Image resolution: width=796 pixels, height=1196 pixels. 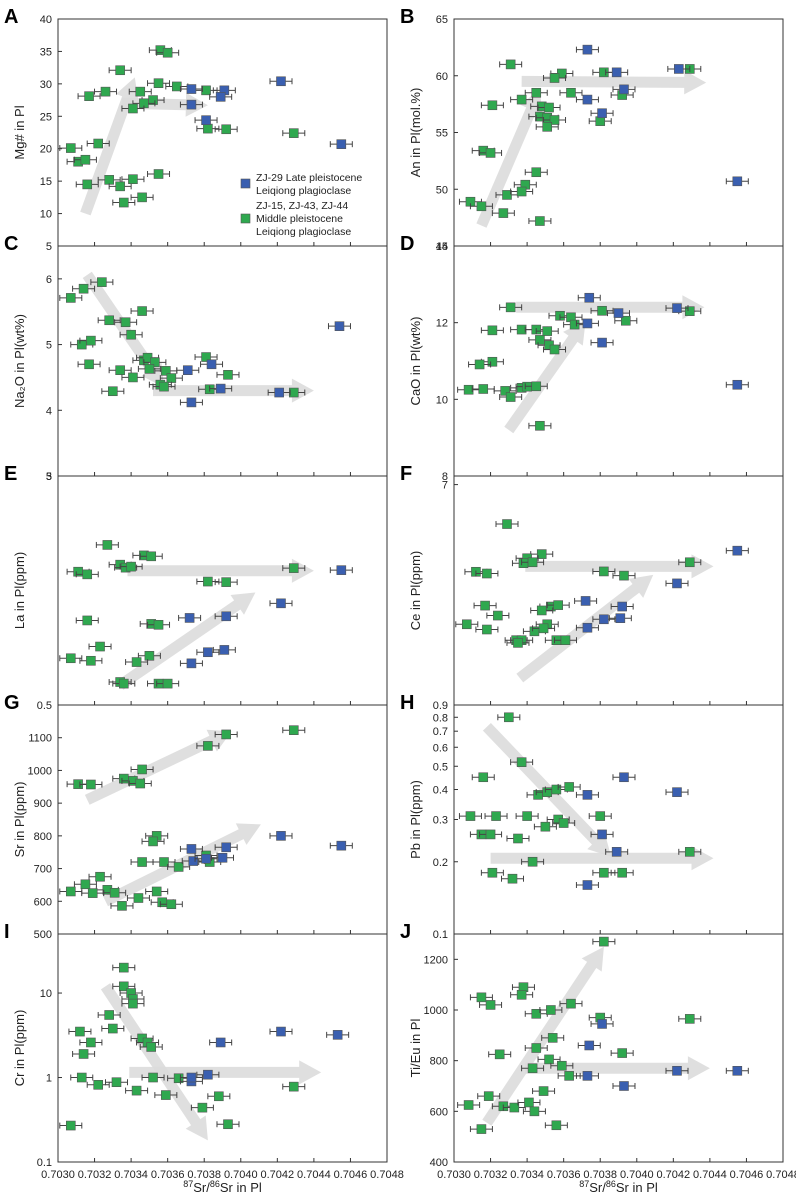 What do you see at coordinates (11, 244) in the screenshot?
I see `panel-letter: C` at bounding box center [11, 244].